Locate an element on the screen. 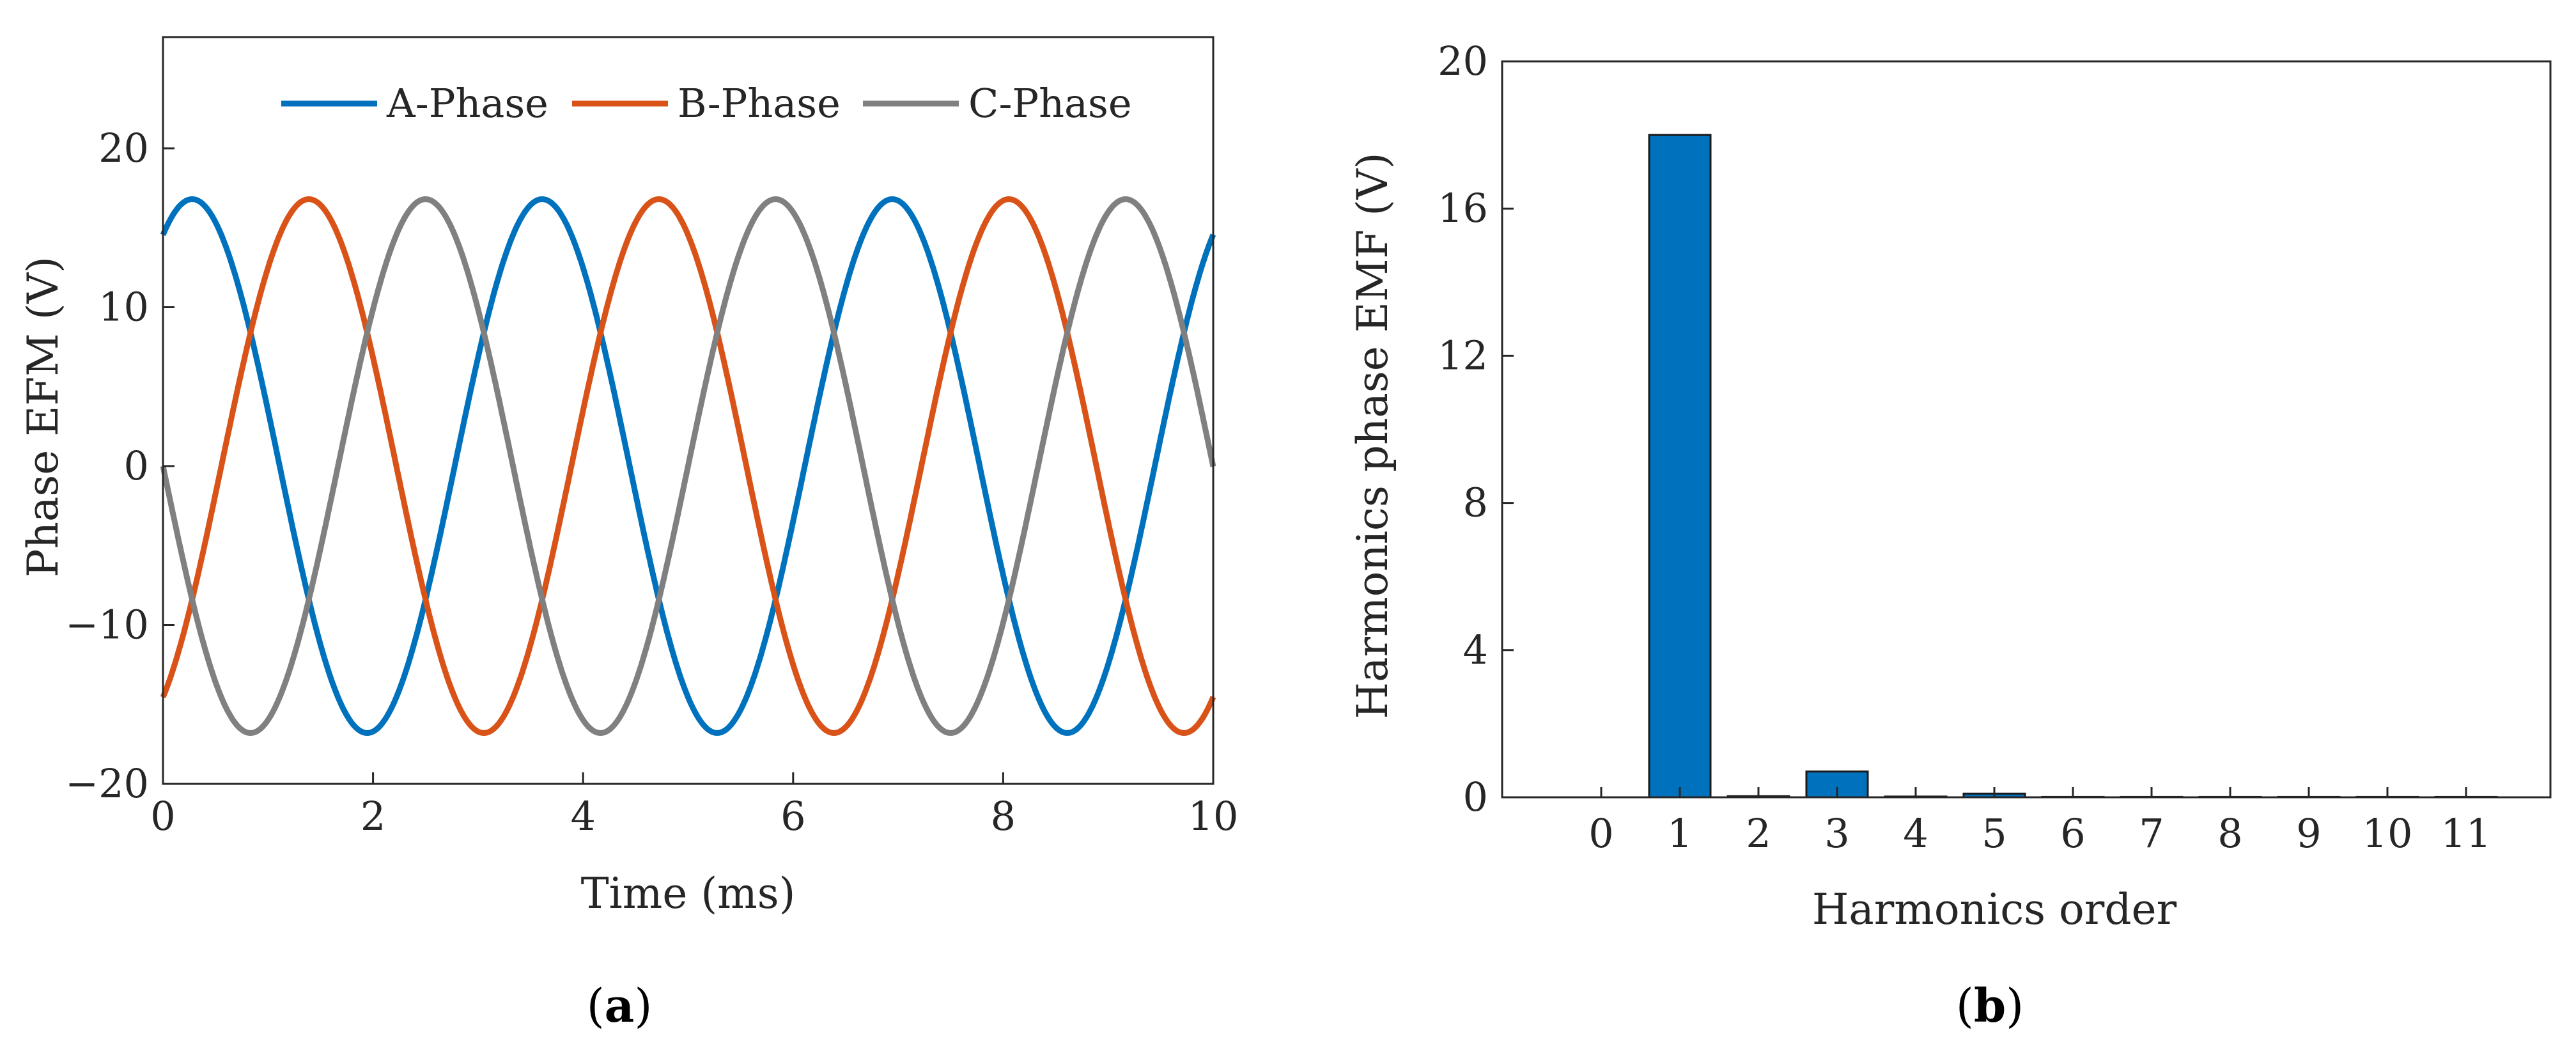 The width and height of the screenshot is (2576, 1046). y-tick-label: −10 is located at coordinates (107, 625).